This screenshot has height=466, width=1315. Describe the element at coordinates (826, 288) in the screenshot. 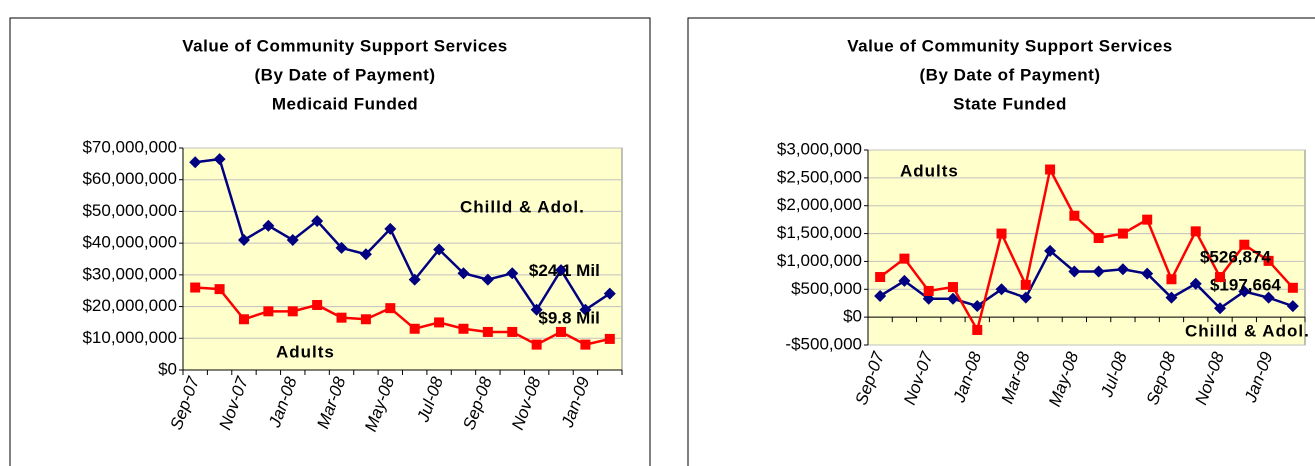

I see `y-tick-label: $500,000` at that location.